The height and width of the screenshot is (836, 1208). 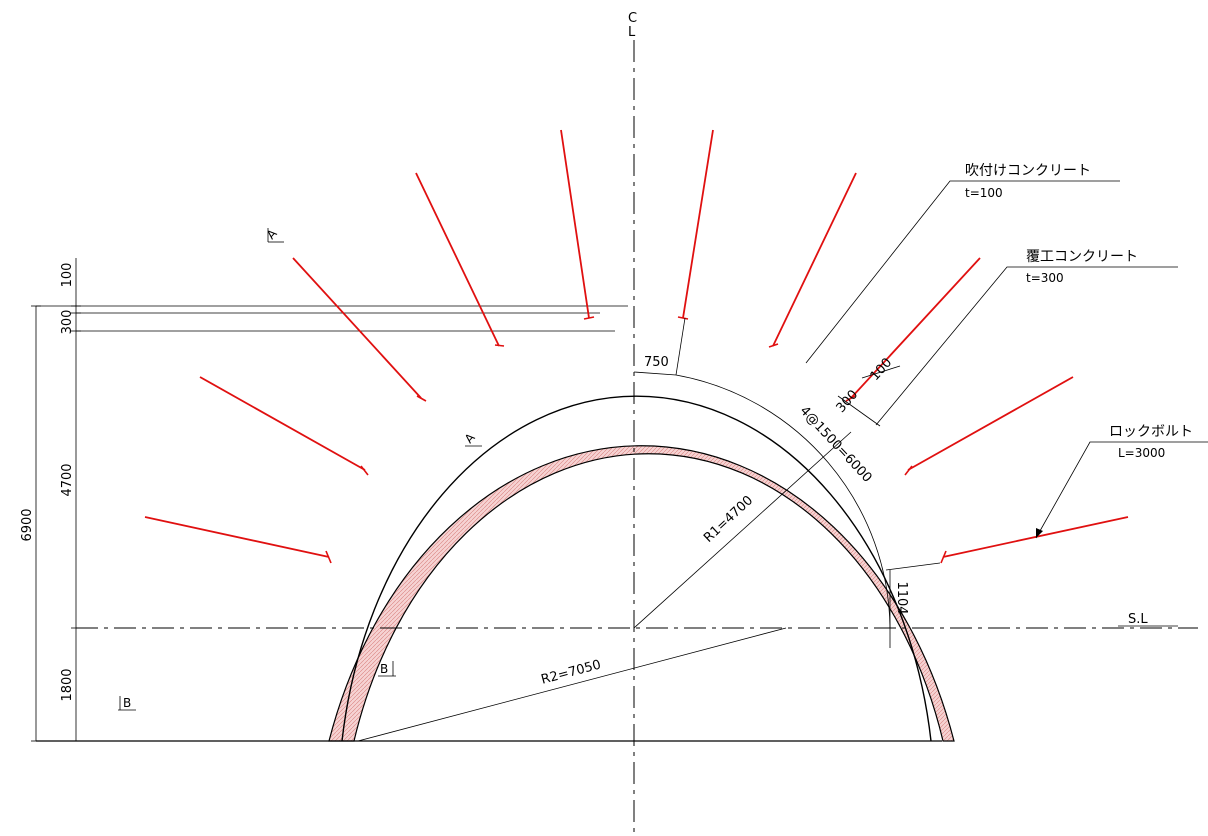 I want to click on thickness-ext-line, so click(x=881, y=372).